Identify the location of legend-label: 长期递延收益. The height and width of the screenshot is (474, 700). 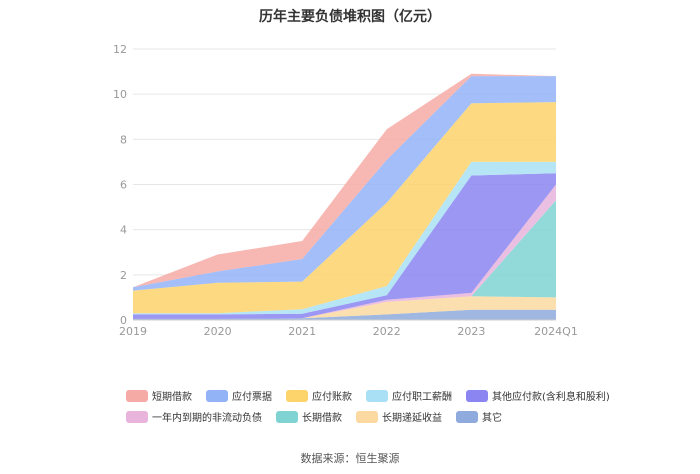
(412, 418).